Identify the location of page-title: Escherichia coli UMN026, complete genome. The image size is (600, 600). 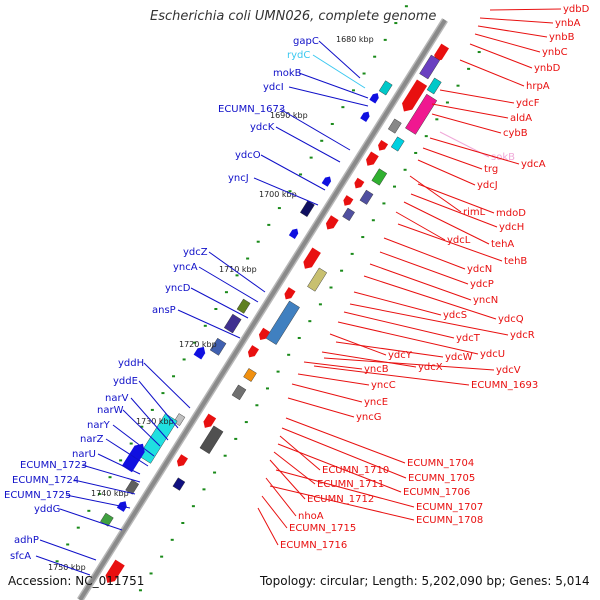
(293, 16).